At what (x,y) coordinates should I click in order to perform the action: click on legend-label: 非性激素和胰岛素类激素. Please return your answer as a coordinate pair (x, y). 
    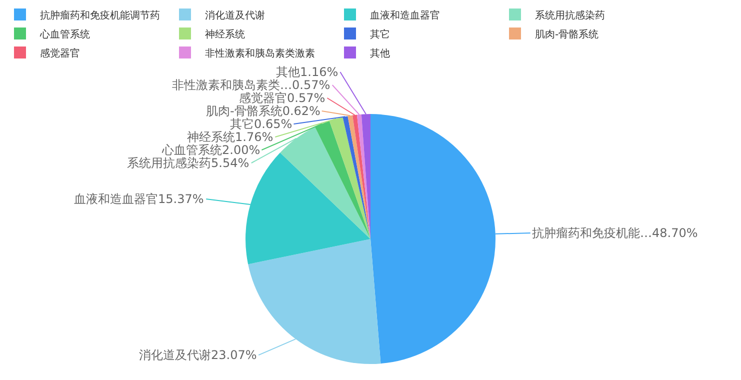
    Looking at the image, I should click on (260, 53).